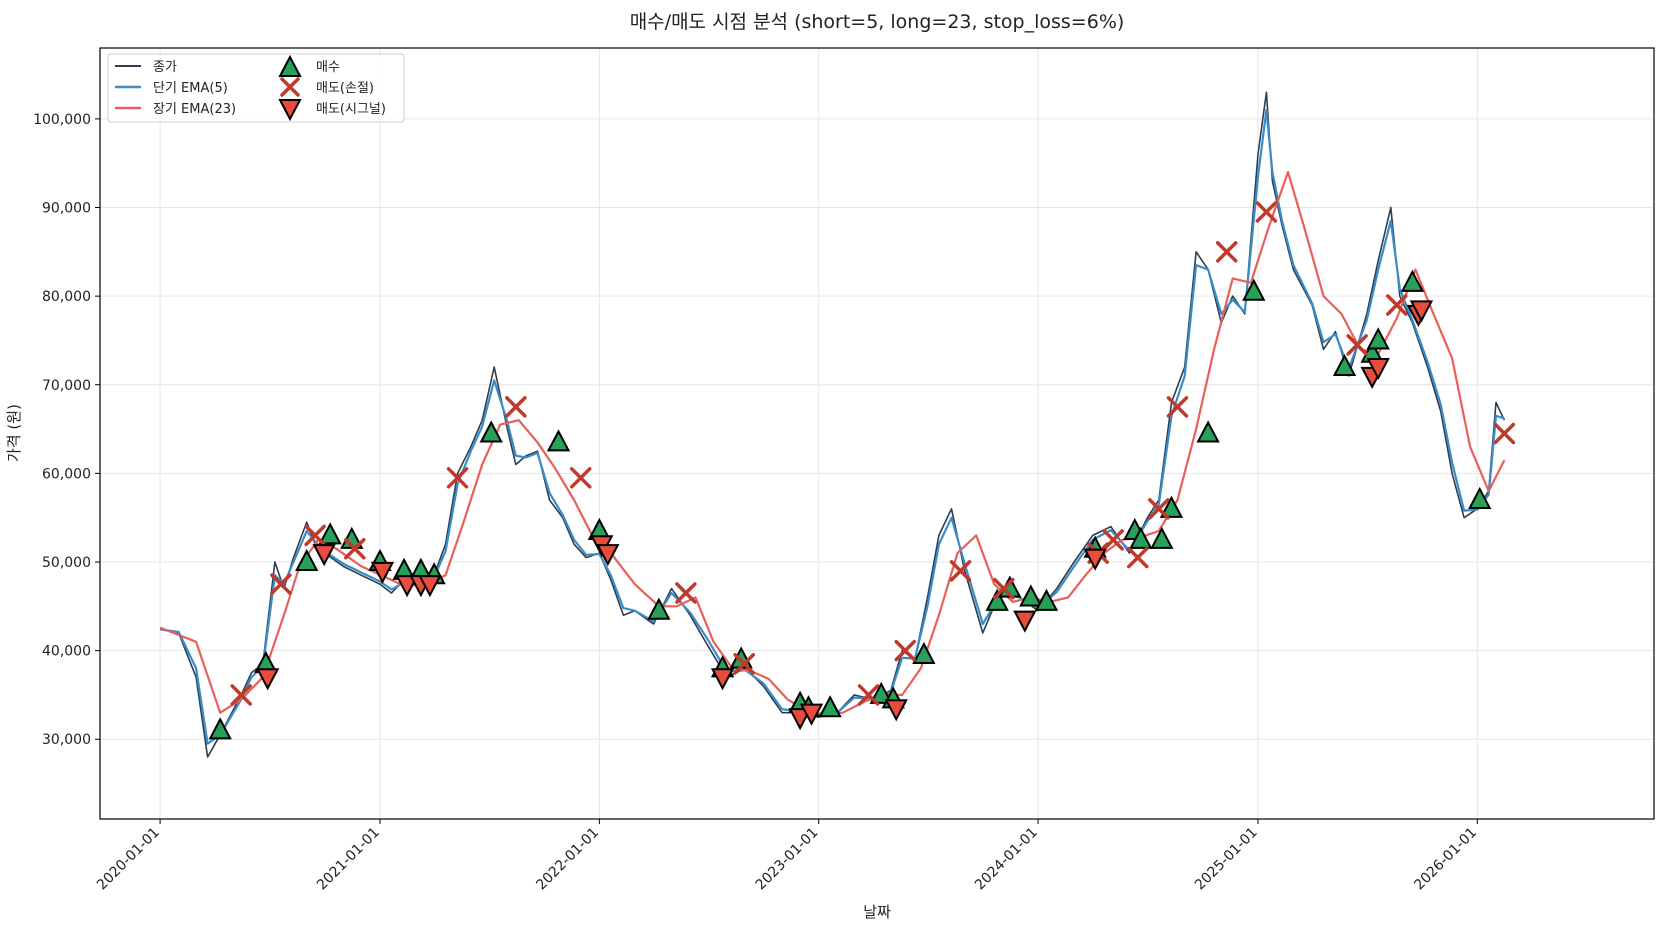 This screenshot has width=1660, height=934. I want to click on y-tick-label: 30,000, so click(66, 740).